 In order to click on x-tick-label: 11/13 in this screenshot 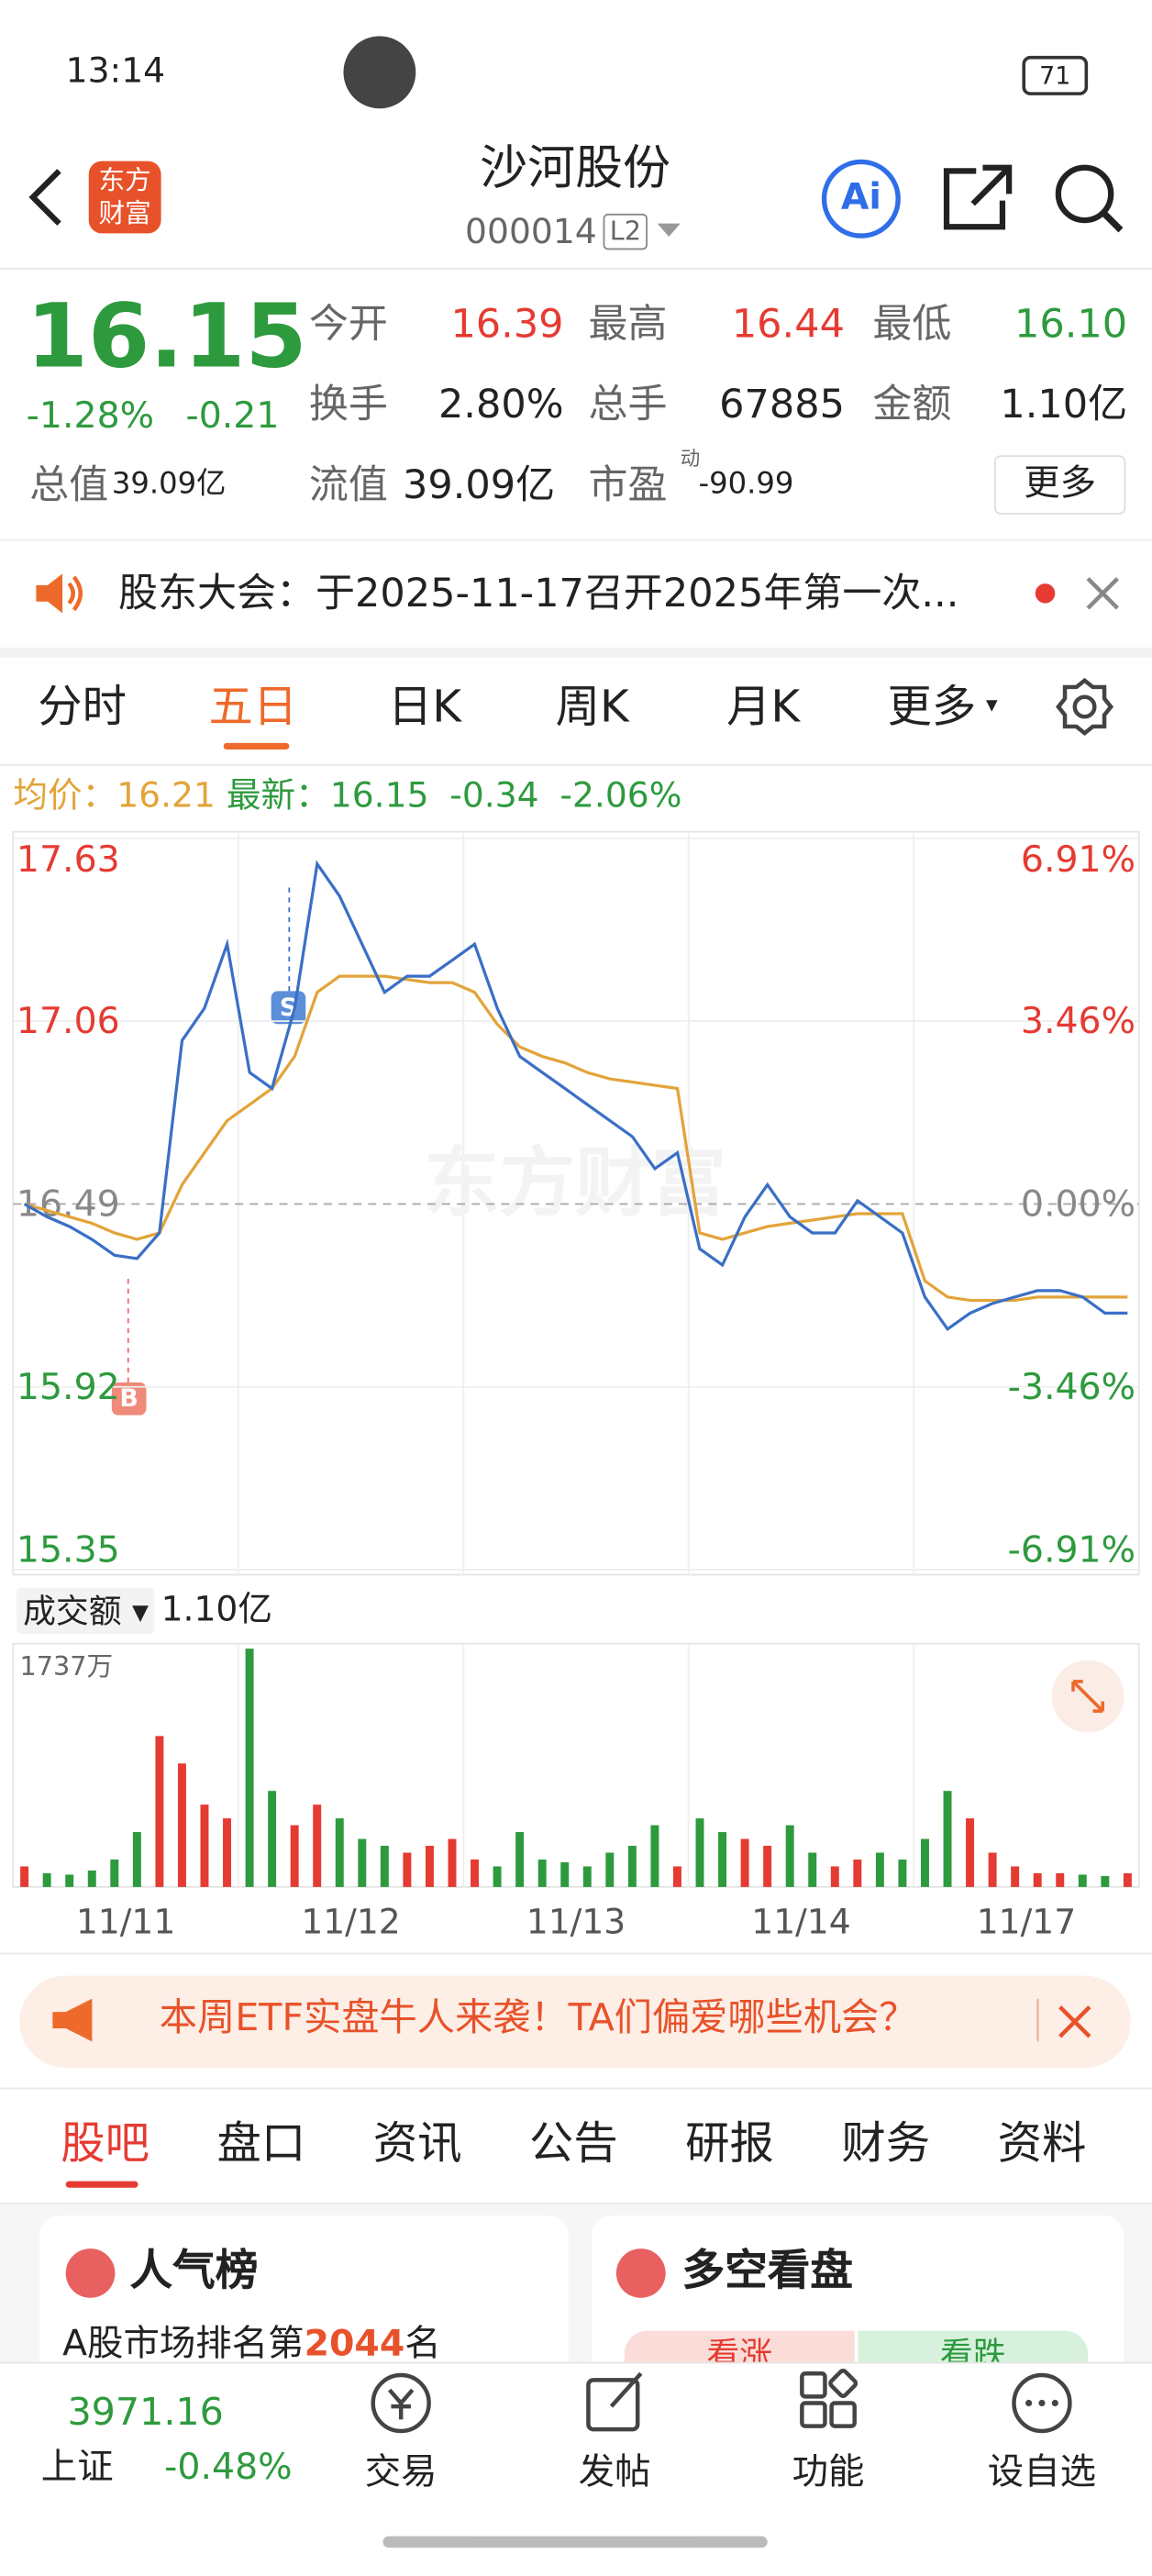, I will do `click(576, 1922)`.